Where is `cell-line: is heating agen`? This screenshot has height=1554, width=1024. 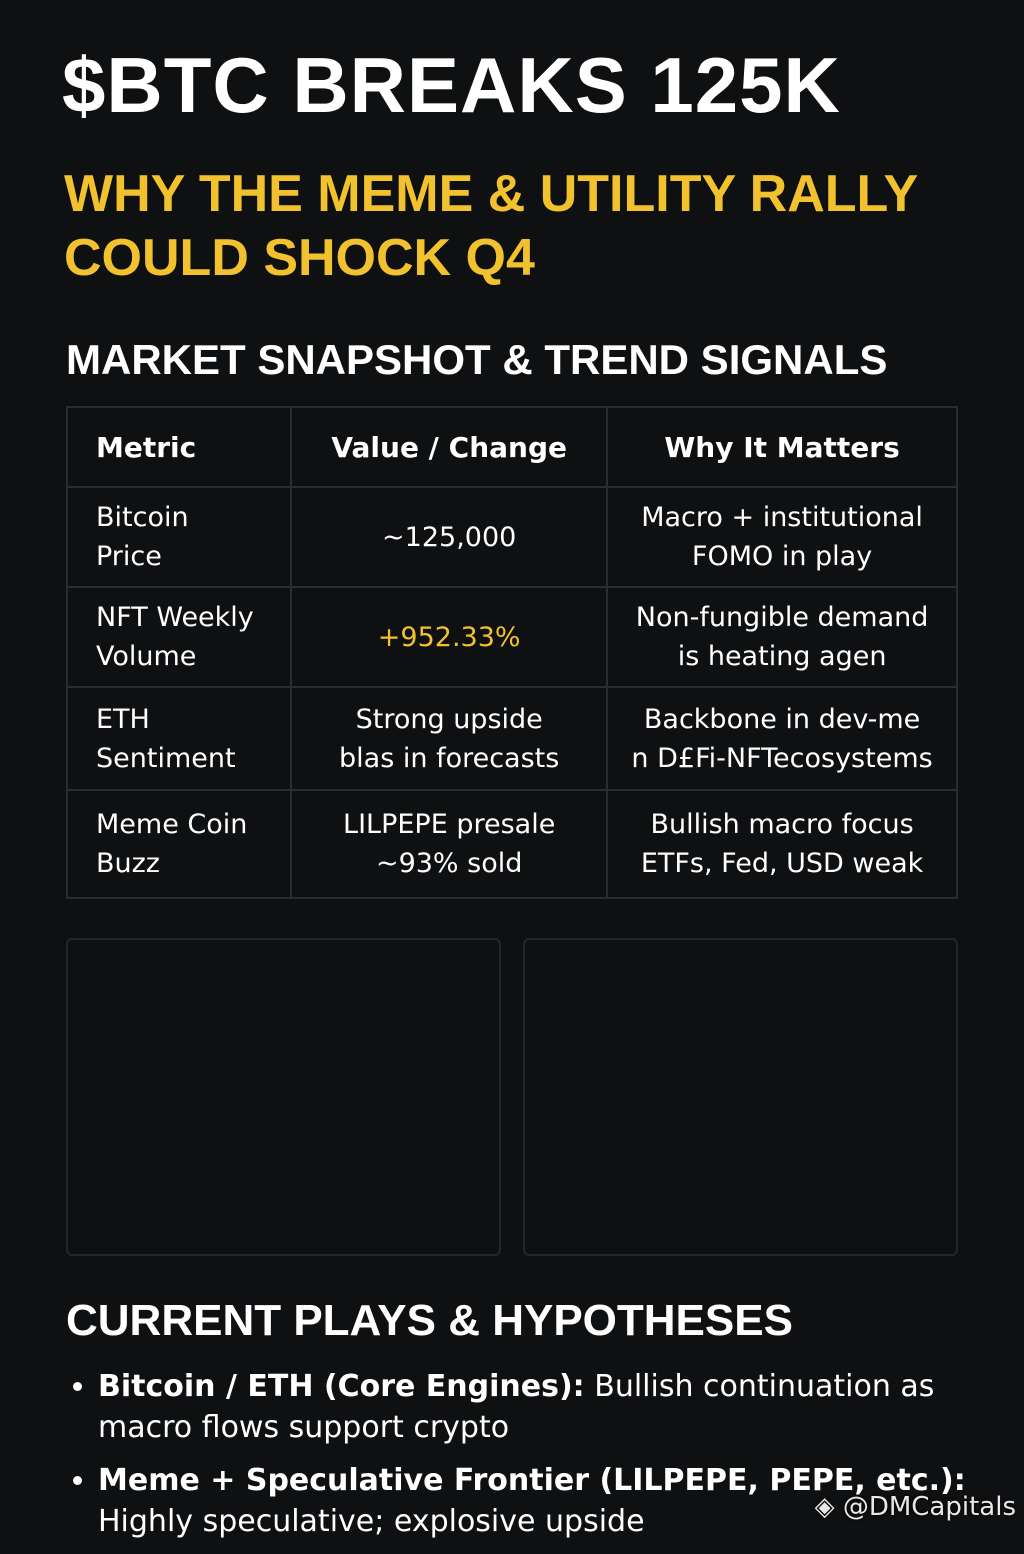 cell-line: is heating agen is located at coordinates (782, 656).